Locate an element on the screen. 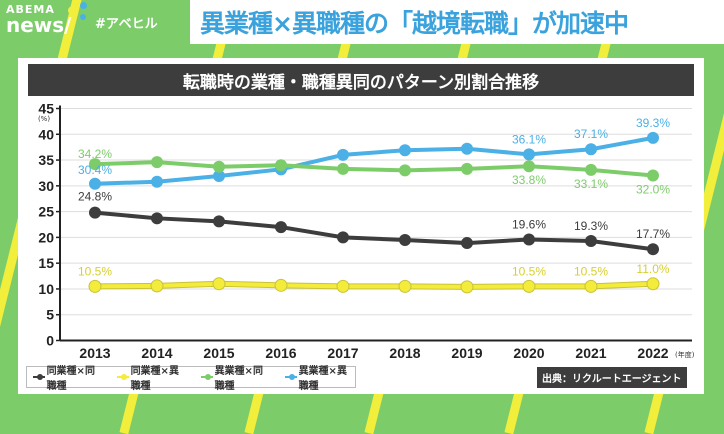  abema-news-logo: ABEMA news/ is located at coordinates (46, 19).